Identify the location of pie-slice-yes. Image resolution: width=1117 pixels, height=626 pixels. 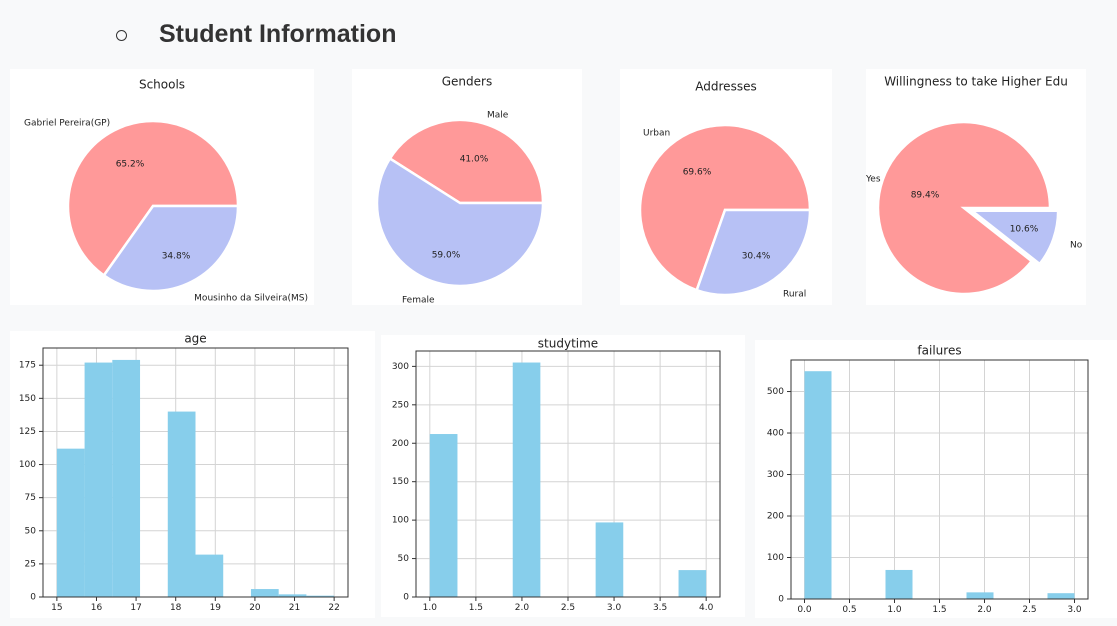
(964, 208).